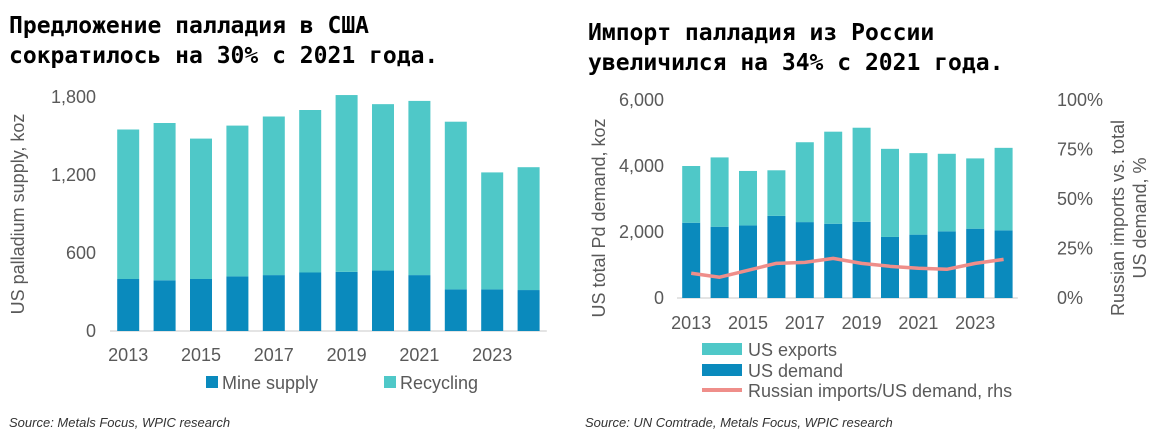 This screenshot has width=1155, height=434. What do you see at coordinates (419, 355) in the screenshot?
I see `left-x-tick-label: 2021` at bounding box center [419, 355].